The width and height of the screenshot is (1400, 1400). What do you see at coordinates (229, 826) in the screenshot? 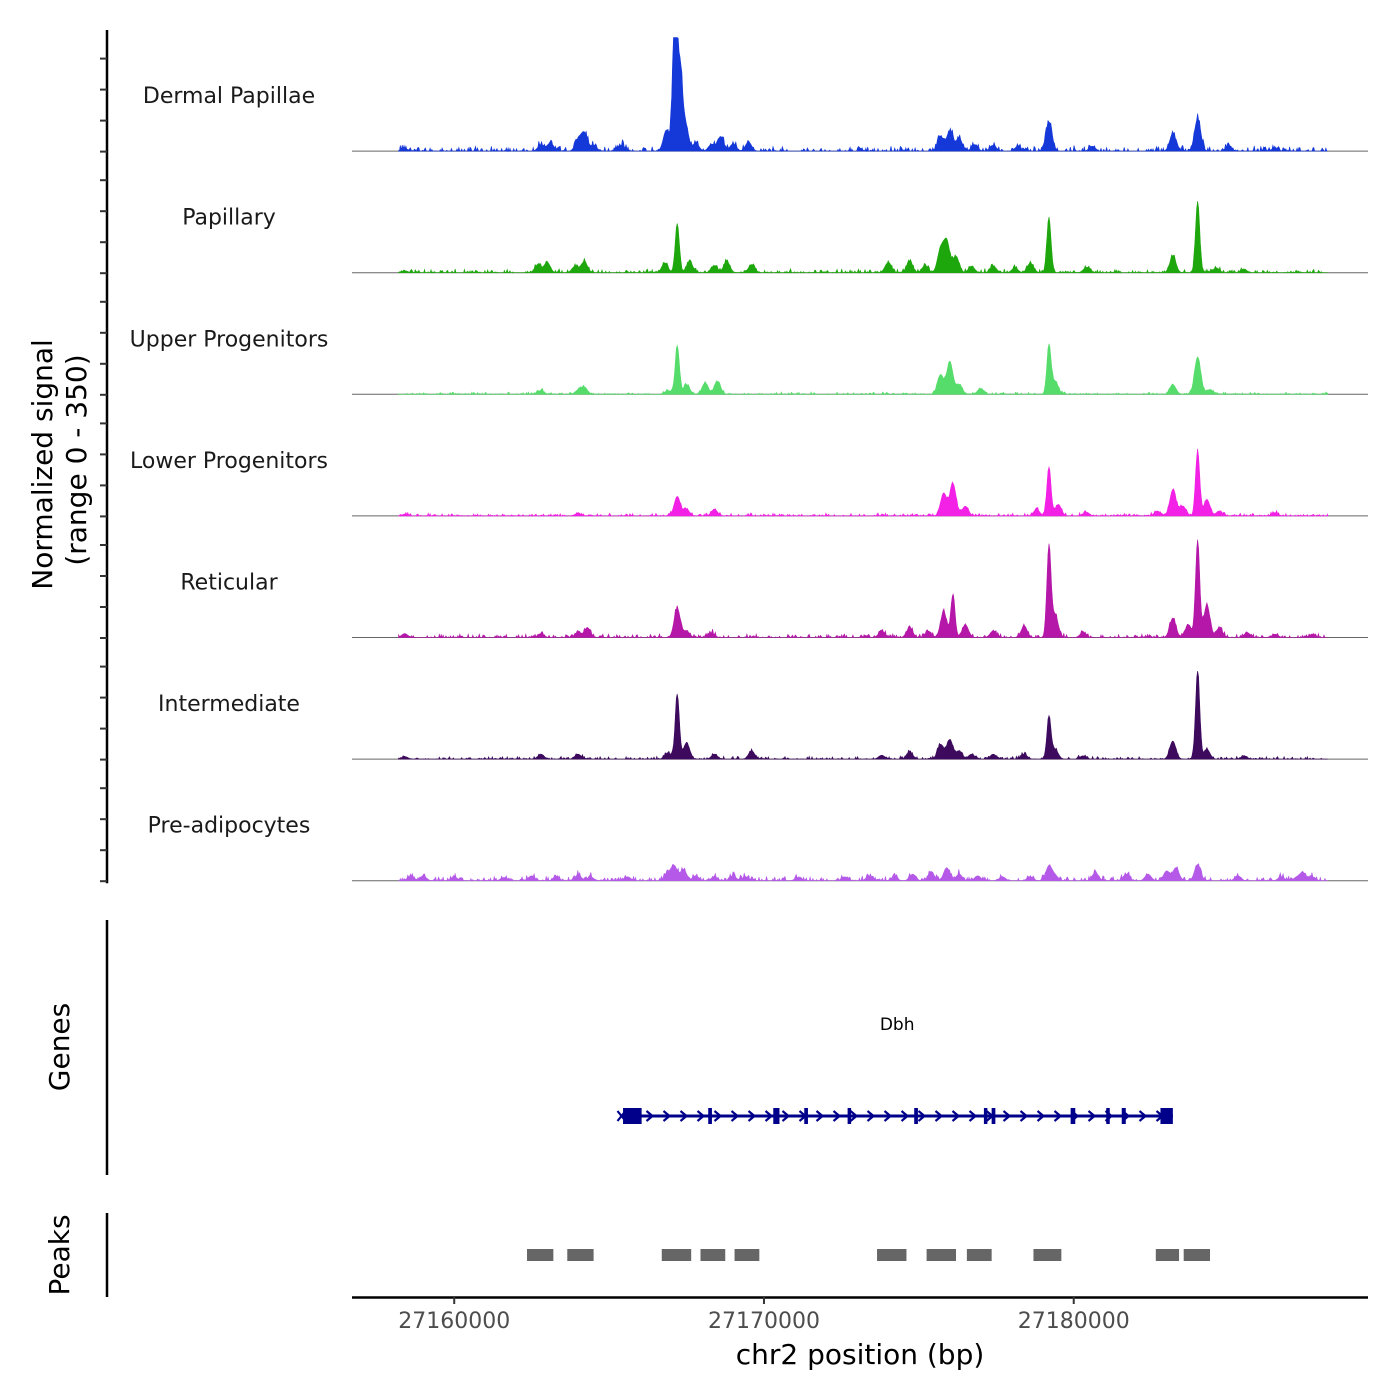
I see `track-label: Pre-adipocytes` at bounding box center [229, 826].